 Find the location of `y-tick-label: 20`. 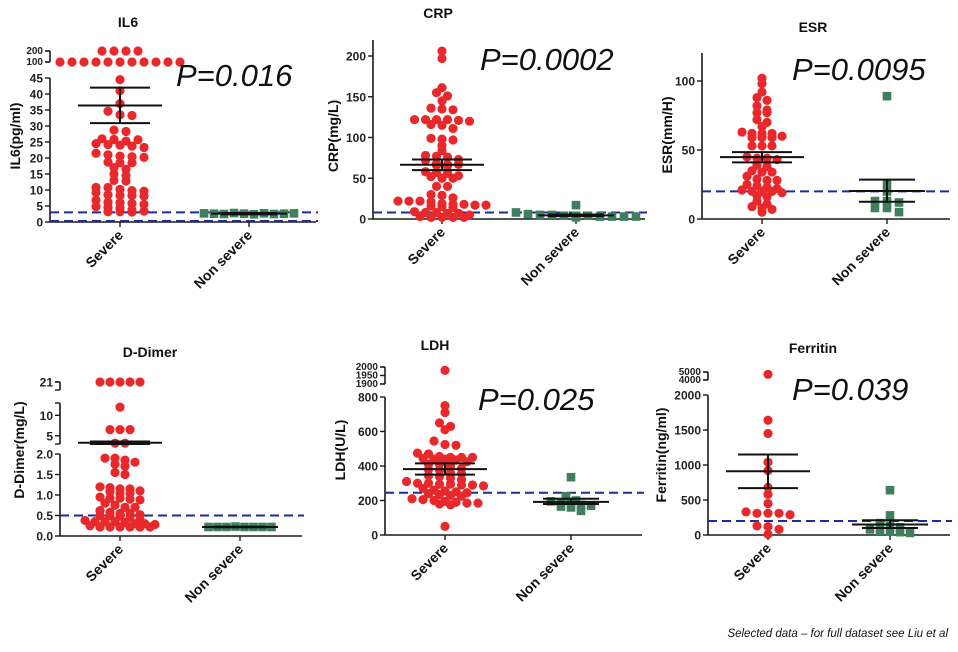

y-tick-label: 20 is located at coordinates (37, 159).